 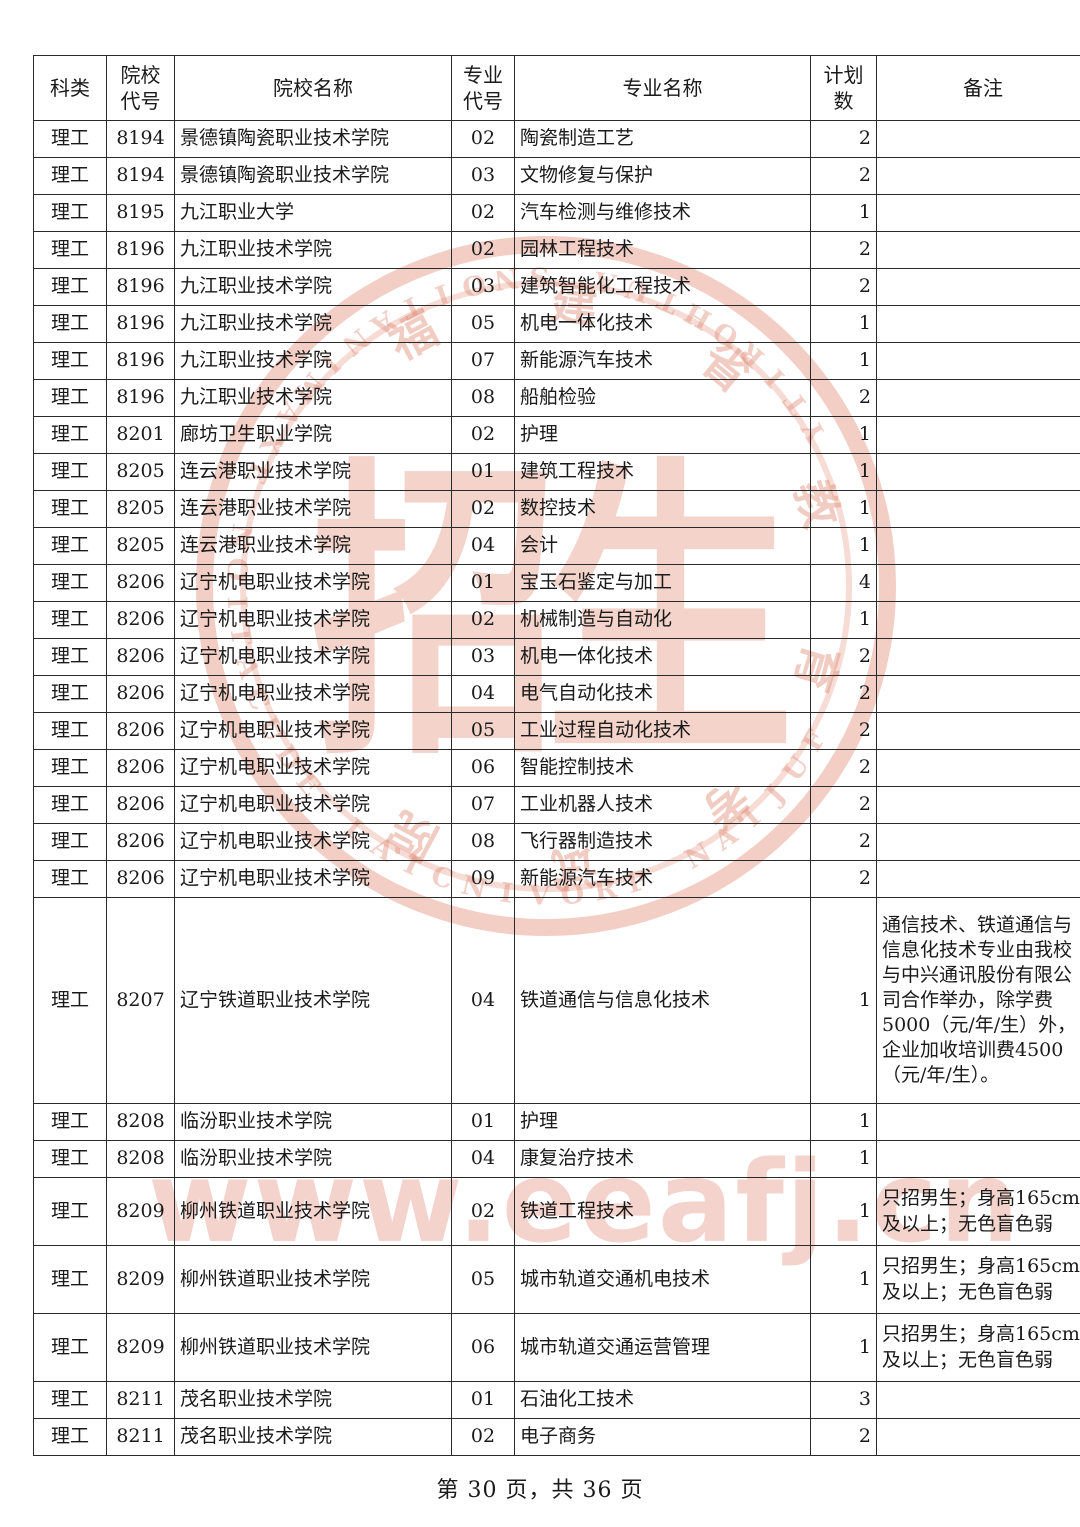 I want to click on cell-major-code-text: 08, so click(x=483, y=397).